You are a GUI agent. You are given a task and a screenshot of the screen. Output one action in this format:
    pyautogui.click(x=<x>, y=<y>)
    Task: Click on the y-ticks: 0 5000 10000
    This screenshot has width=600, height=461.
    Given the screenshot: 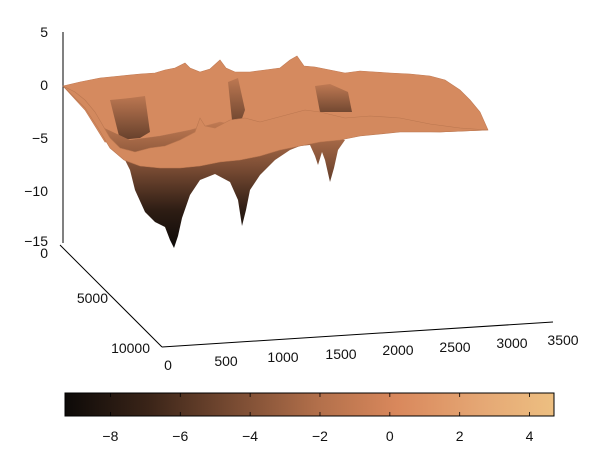 What is the action you would take?
    pyautogui.click(x=95, y=300)
    